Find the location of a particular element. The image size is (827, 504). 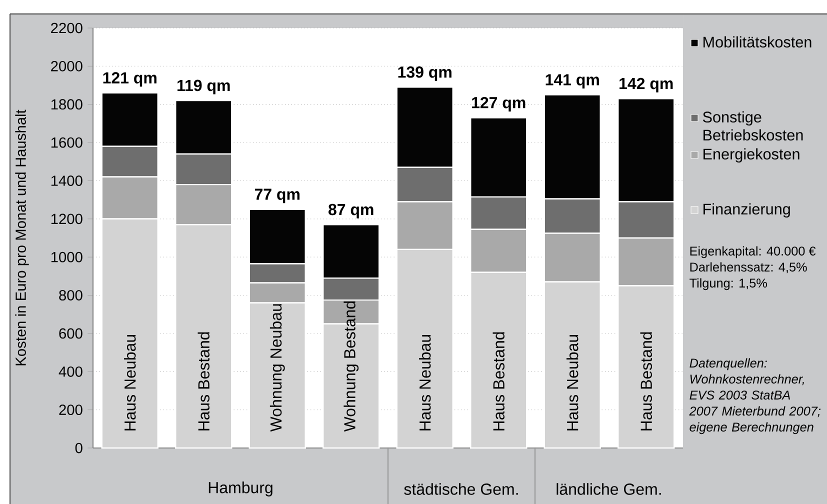

legend-label: Sonstige Betriebskosten is located at coordinates (752, 126).